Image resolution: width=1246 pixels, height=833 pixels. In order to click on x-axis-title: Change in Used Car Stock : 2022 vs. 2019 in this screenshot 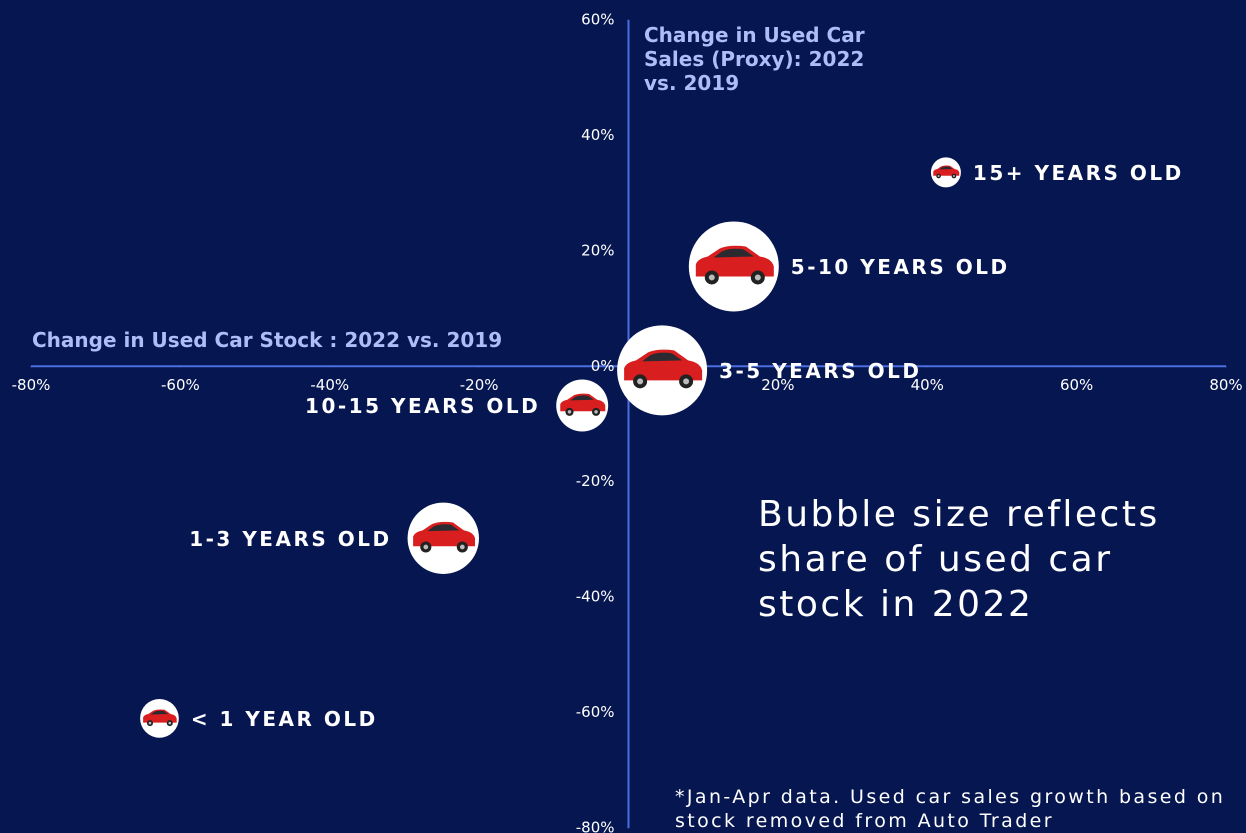, I will do `click(267, 340)`.